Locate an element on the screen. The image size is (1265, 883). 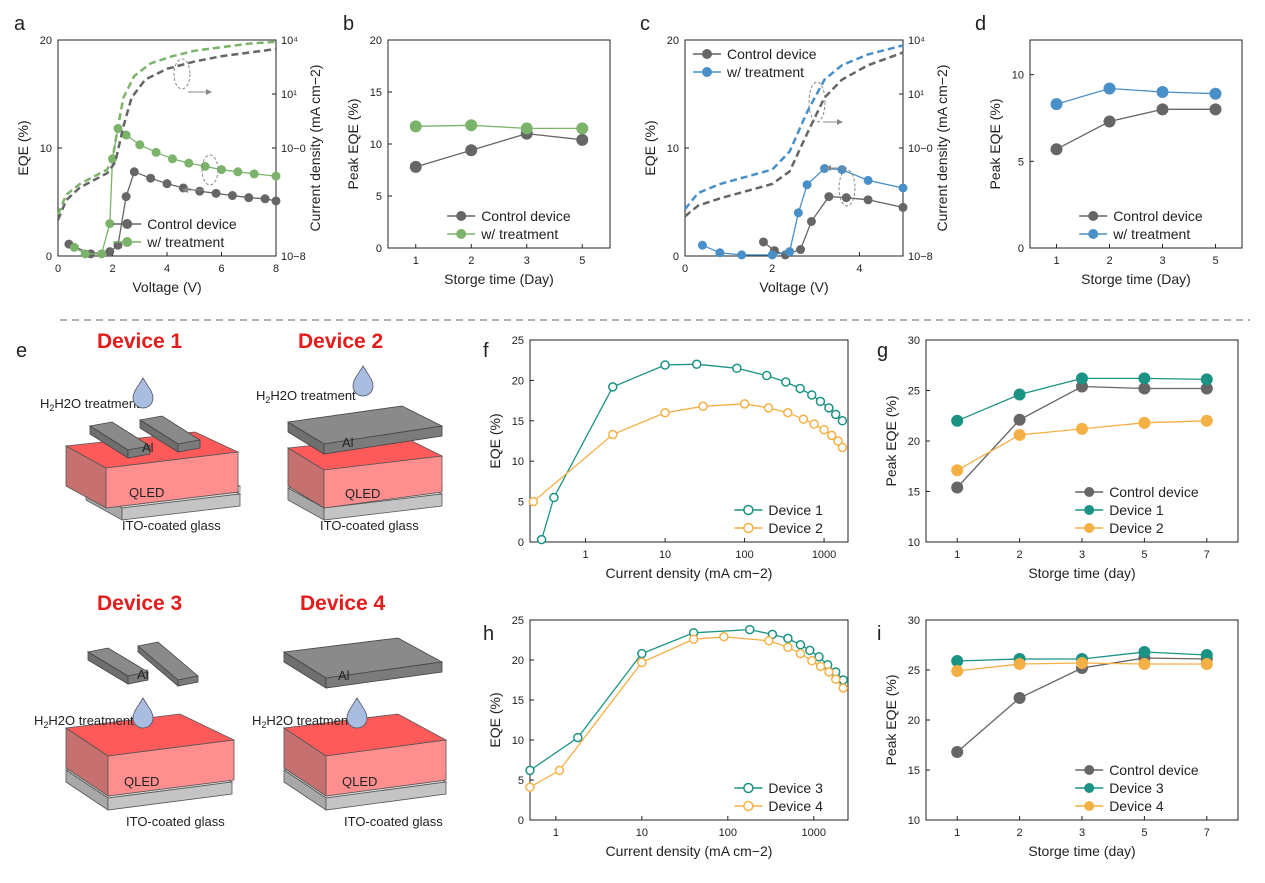
device-3-substrate-label: ITO-coated glass is located at coordinates (175, 821).